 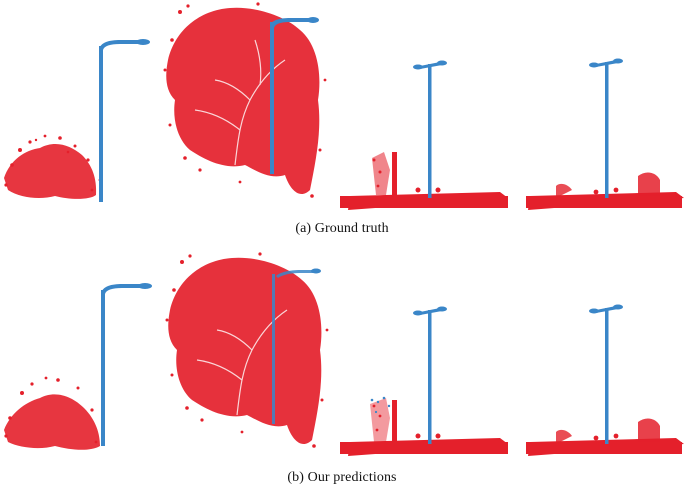 I want to click on caption-predictions: (b) Our predictions, so click(x=342, y=477).